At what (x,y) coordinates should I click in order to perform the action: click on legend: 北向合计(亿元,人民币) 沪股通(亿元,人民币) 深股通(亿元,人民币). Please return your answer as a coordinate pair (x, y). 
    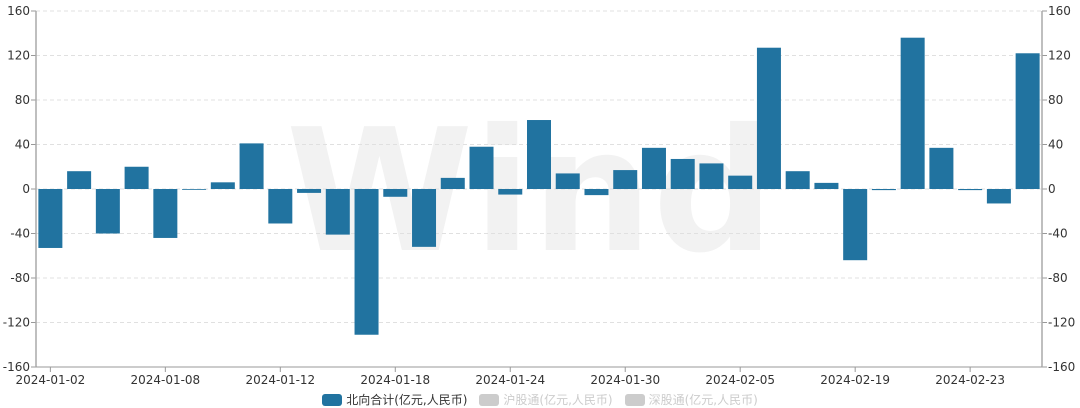
    Looking at the image, I should click on (540, 399).